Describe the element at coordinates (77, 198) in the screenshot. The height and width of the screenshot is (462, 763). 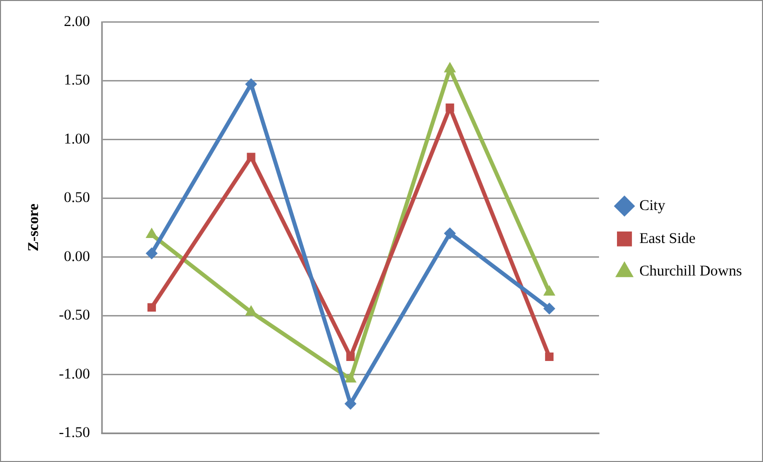
I see `y-tick-label: 0.50` at that location.